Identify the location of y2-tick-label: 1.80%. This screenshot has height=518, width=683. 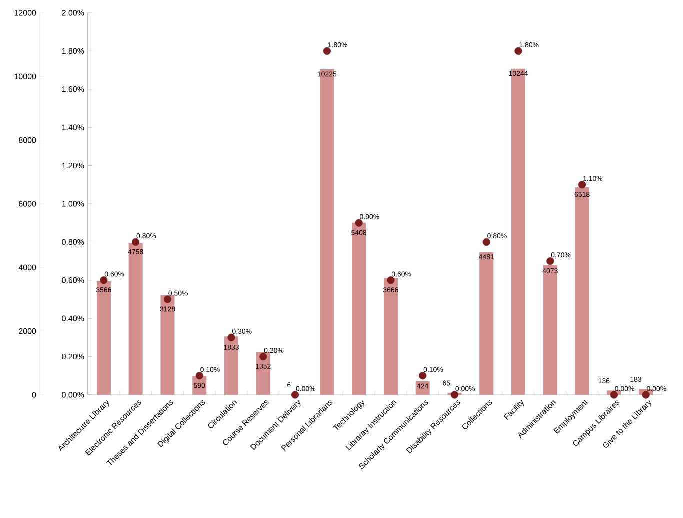
(73, 51).